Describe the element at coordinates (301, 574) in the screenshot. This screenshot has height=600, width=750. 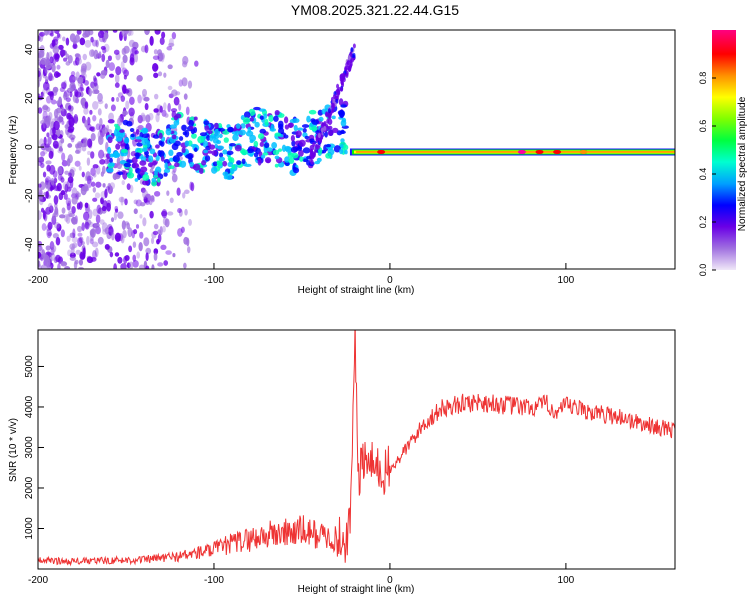
I see `snr-x-ticks: -200 -100 0 100` at that location.